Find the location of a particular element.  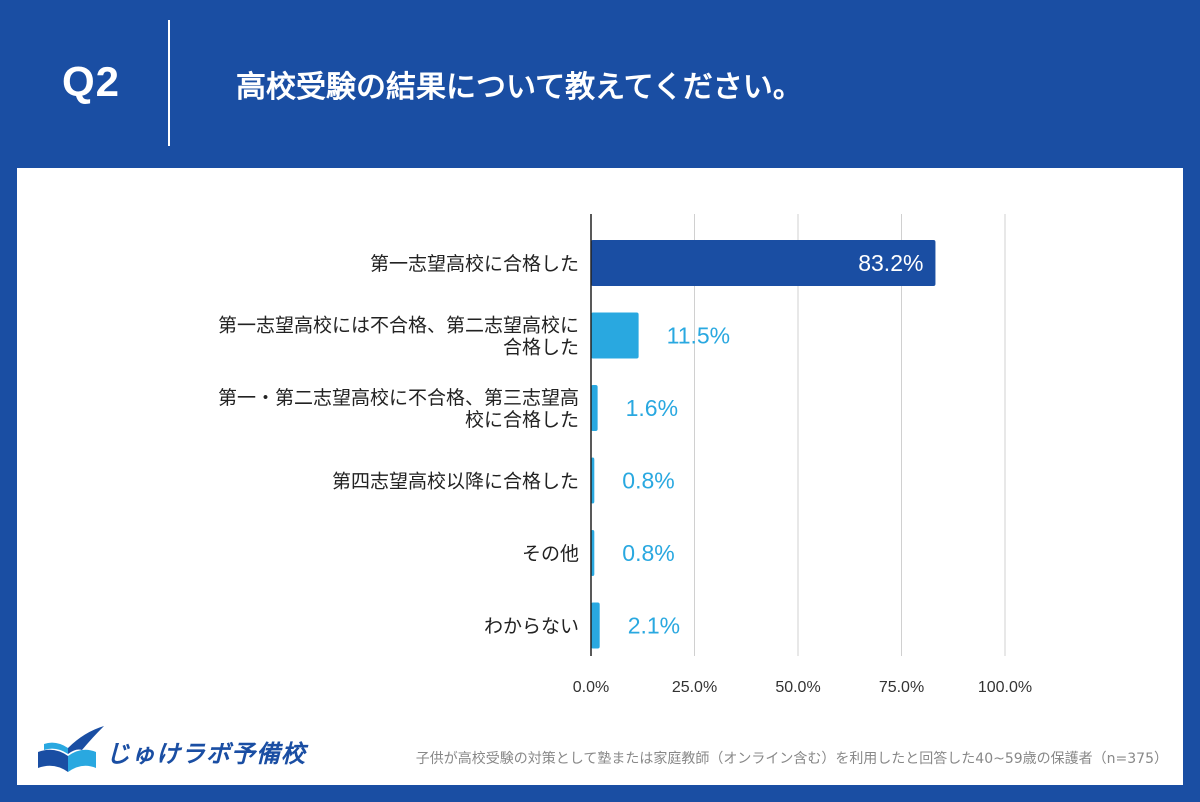

logo-text: じゅけラボ予備校 is located at coordinates (206, 754).